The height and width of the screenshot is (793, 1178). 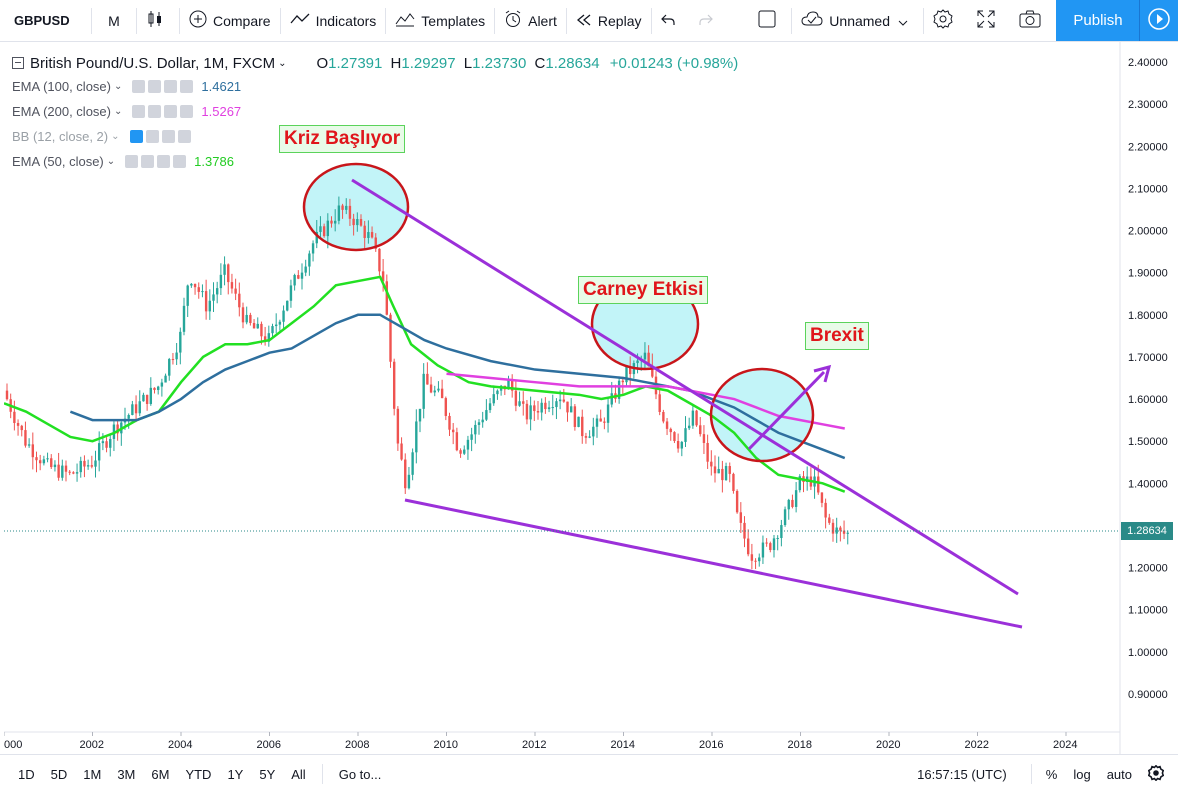 I want to click on indicator-row-ema200: EMA (200, close) ⌄ 1.5267, so click(x=375, y=111).